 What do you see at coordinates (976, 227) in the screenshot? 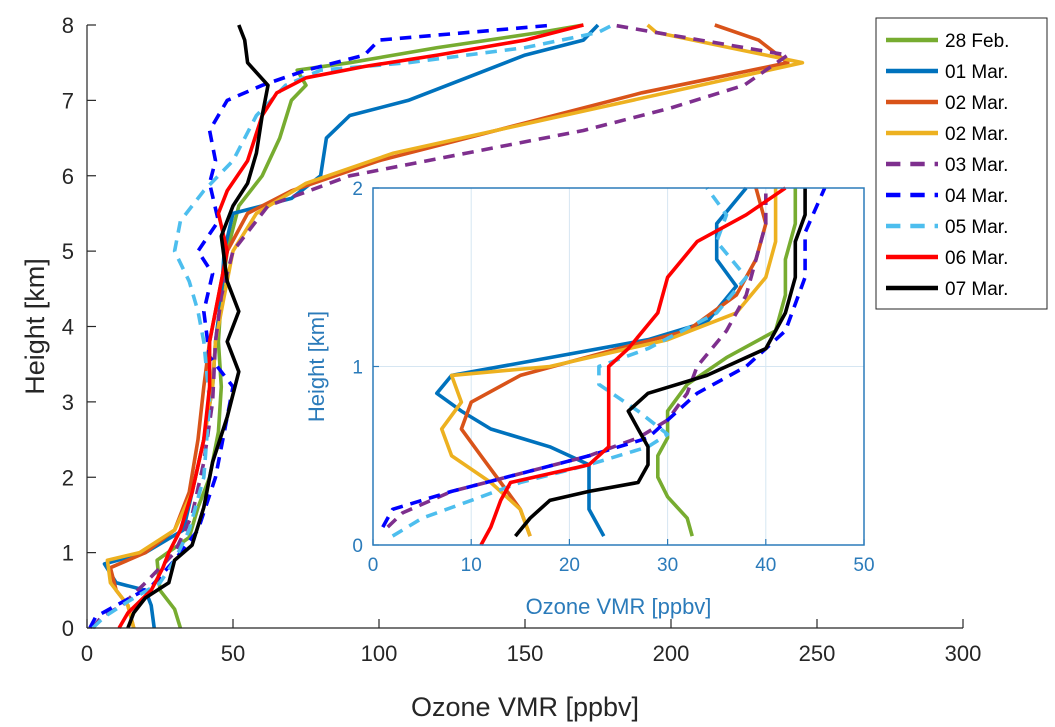
I see `legend-label: 05 Mar.` at bounding box center [976, 227].